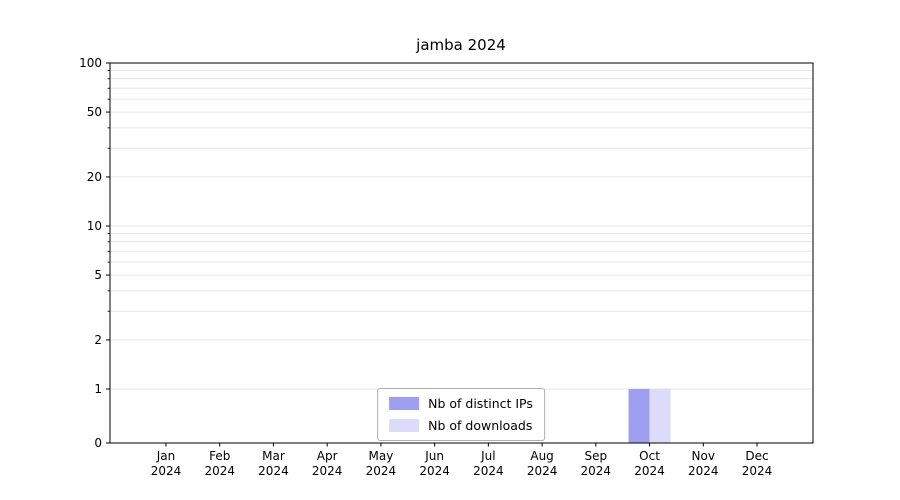 This screenshot has height=500, width=900. What do you see at coordinates (596, 456) in the screenshot?
I see `x-tick-label-month: Sep` at bounding box center [596, 456].